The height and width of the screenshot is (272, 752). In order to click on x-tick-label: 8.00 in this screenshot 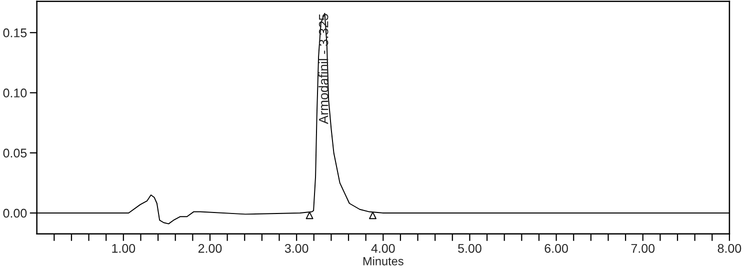, I will do `click(730, 248)`.